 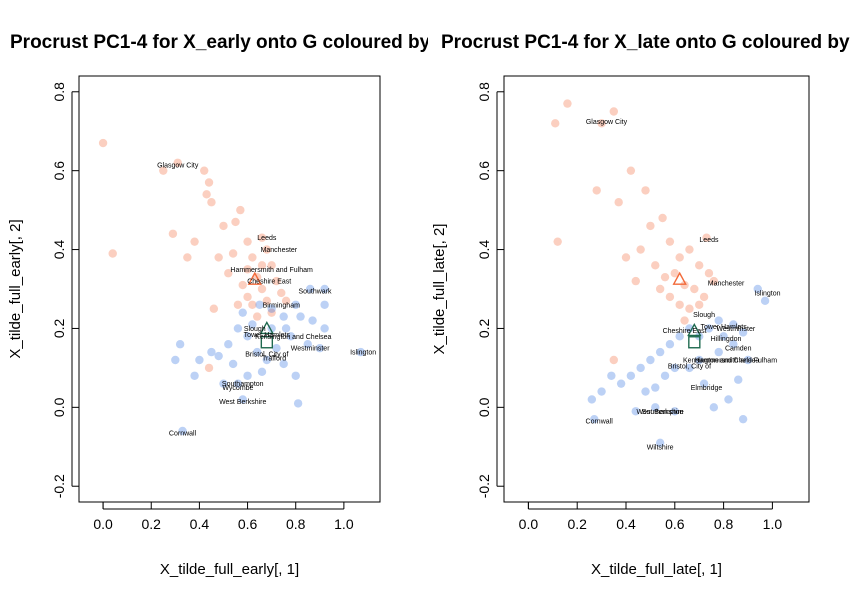 What do you see at coordinates (266, 355) in the screenshot?
I see `point-label: Bristol, City of` at bounding box center [266, 355].